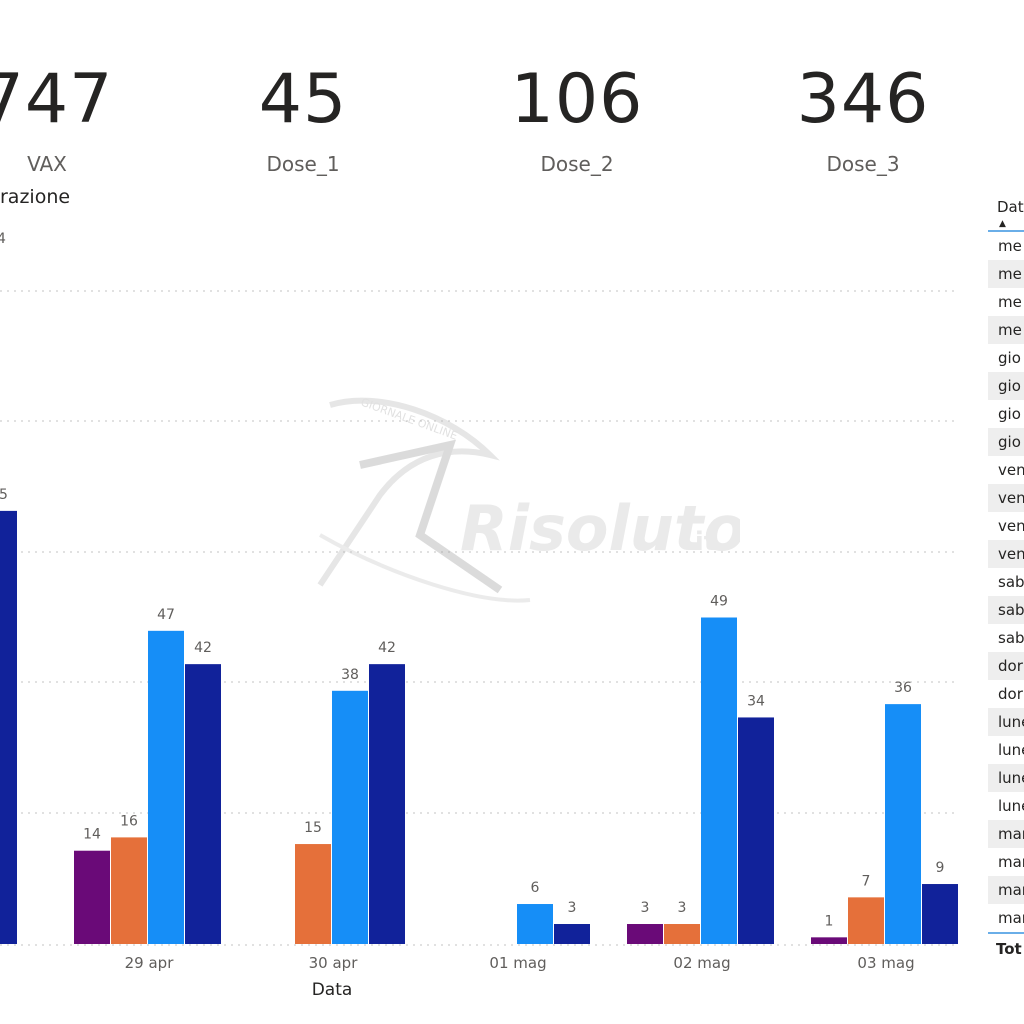 The image size is (1024, 1024). I want to click on table-header: Dat ▲, so click(1006, 212).